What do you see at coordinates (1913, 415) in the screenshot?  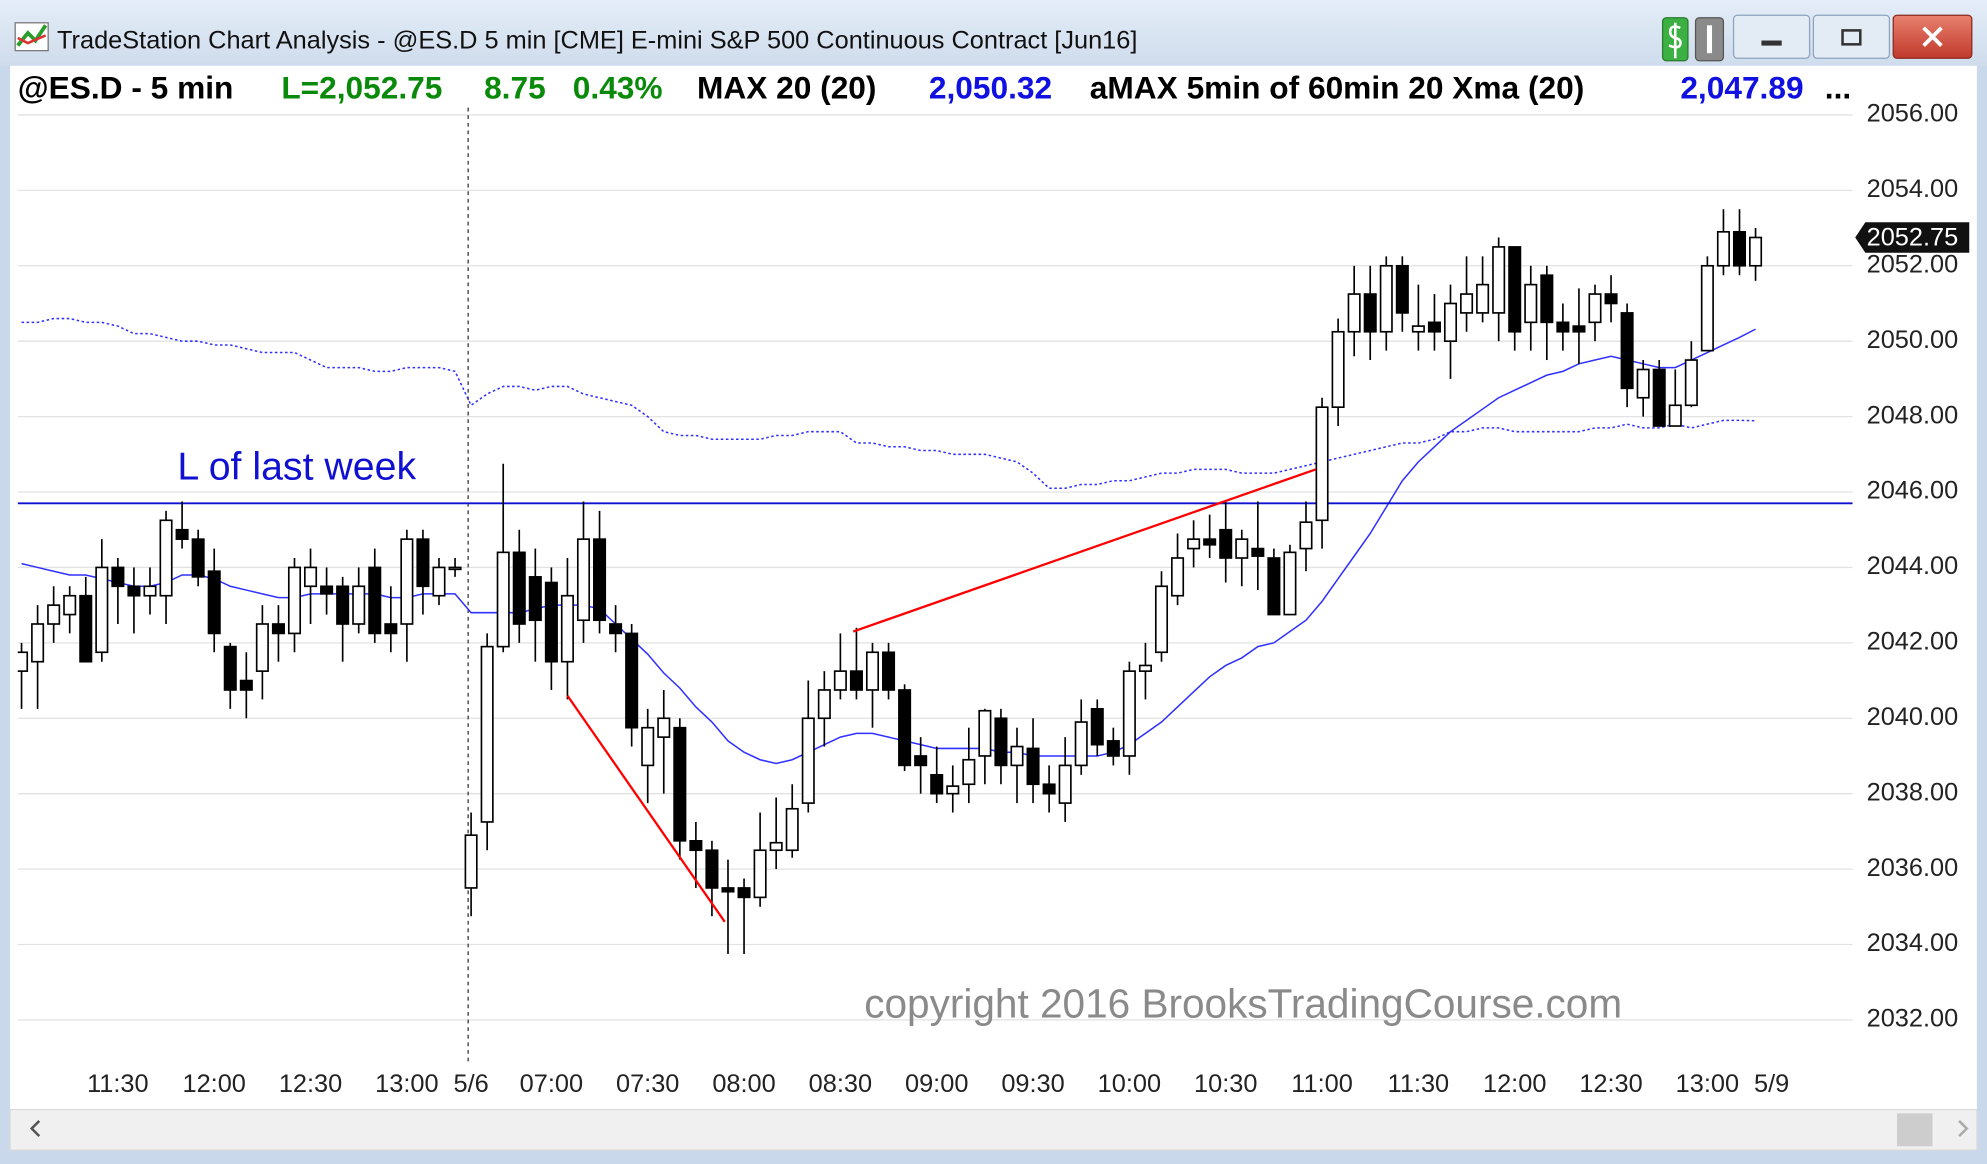 I see `y-tick-label: 2048.00` at bounding box center [1913, 415].